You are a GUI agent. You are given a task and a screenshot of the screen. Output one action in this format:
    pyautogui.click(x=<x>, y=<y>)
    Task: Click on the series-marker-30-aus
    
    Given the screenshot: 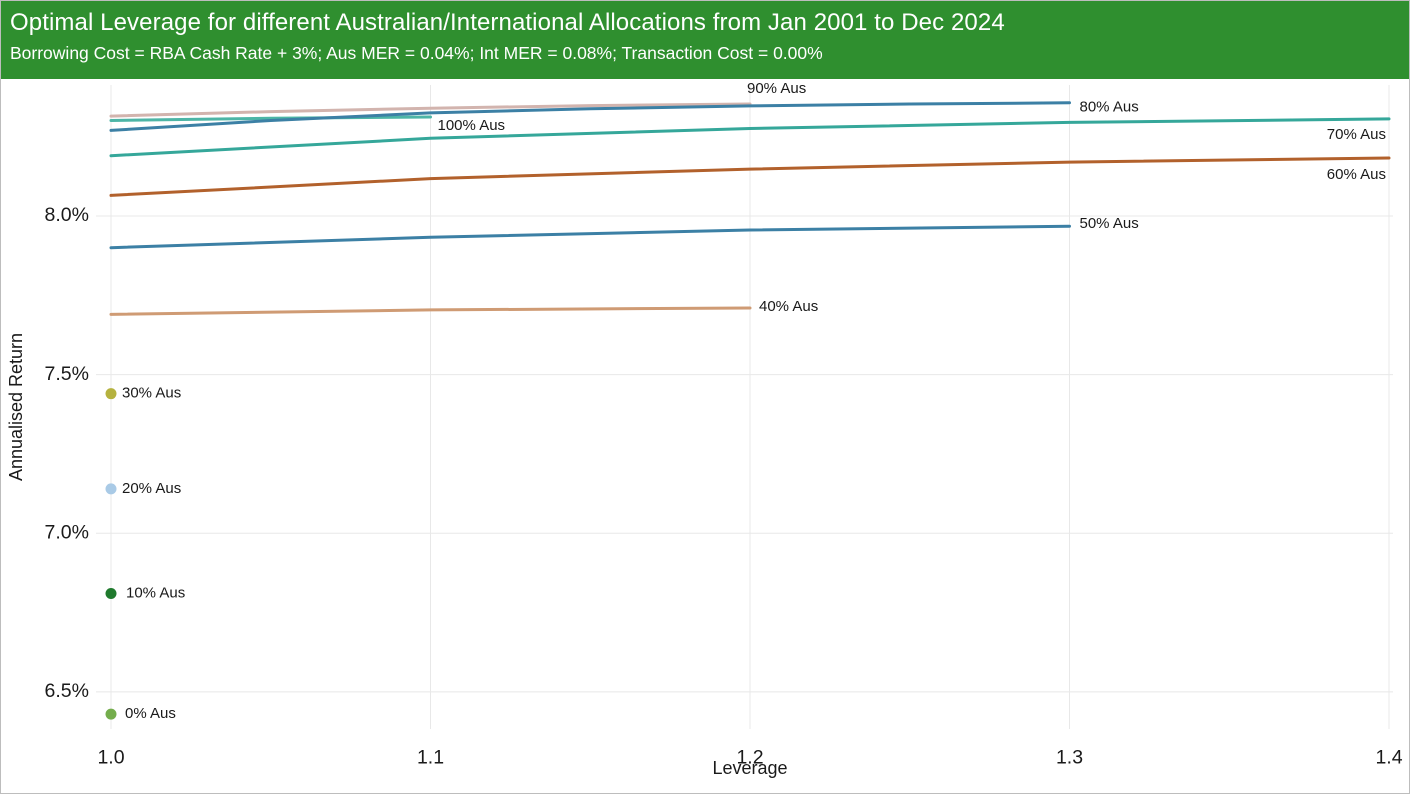 What is the action you would take?
    pyautogui.click(x=111, y=394)
    